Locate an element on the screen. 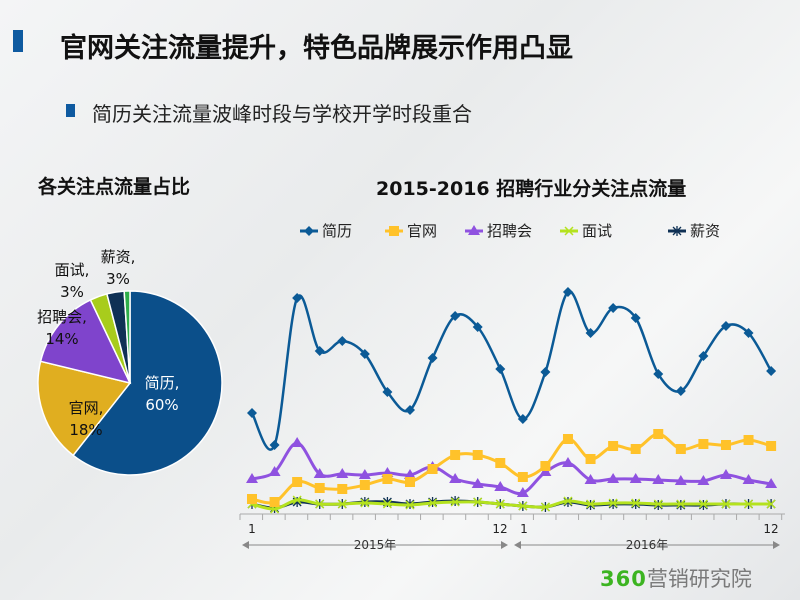  group-label: 2015年 is located at coordinates (375, 545).